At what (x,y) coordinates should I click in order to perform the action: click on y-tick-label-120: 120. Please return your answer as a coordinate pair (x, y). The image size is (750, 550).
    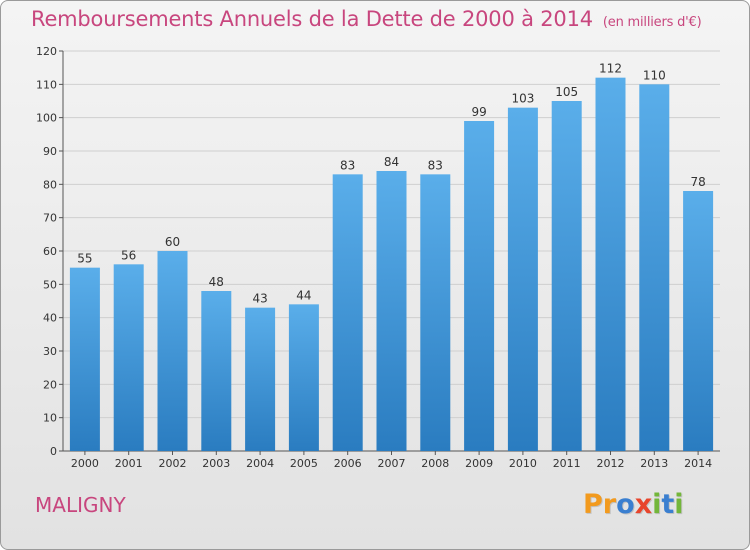
    Looking at the image, I should click on (46, 51).